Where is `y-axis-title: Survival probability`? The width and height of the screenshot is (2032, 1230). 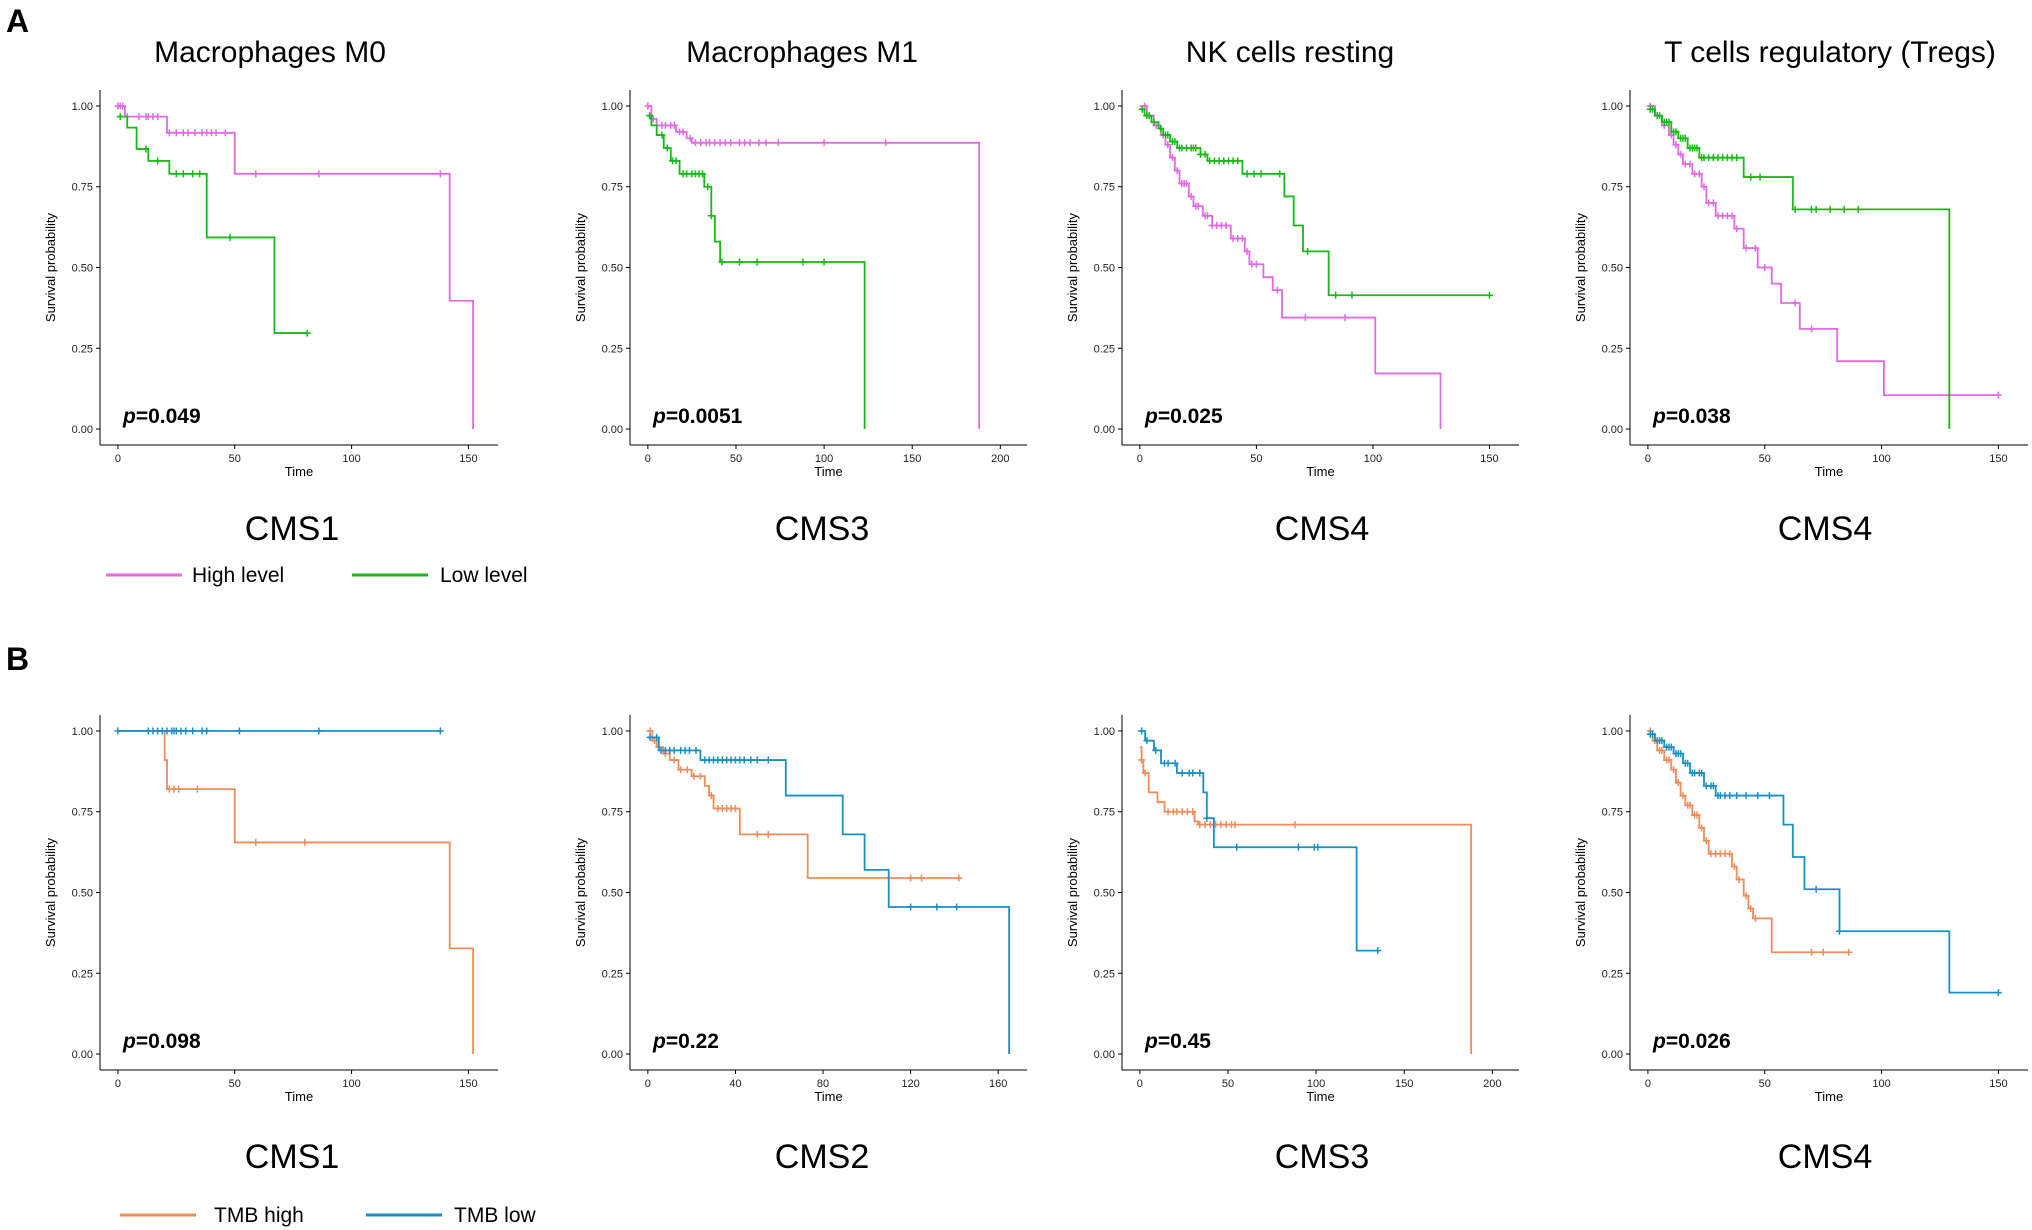
y-axis-title: Survival probability is located at coordinates (1580, 267).